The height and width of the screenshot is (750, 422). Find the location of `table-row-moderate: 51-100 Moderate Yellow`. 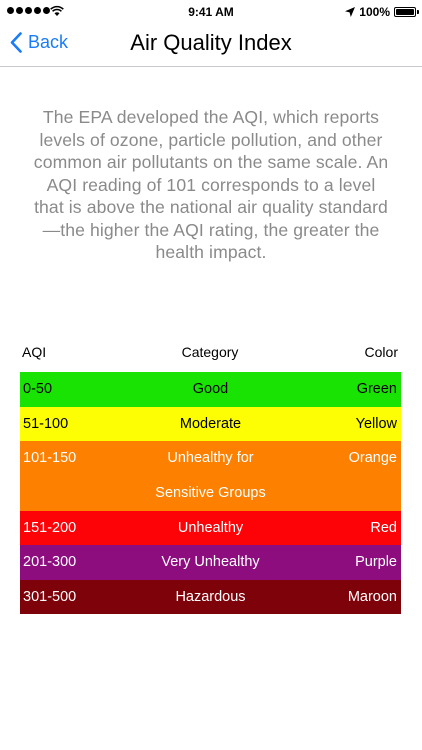

table-row-moderate: 51-100 Moderate Yellow is located at coordinates (210, 424).